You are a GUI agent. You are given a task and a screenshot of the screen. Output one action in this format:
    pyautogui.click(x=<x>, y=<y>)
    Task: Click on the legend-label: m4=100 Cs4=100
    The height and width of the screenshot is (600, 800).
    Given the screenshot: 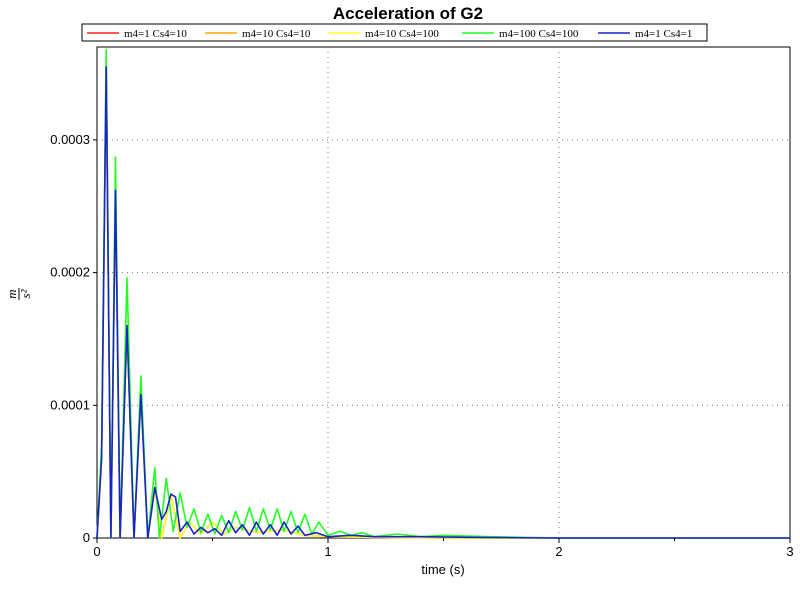 What is the action you would take?
    pyautogui.click(x=539, y=34)
    